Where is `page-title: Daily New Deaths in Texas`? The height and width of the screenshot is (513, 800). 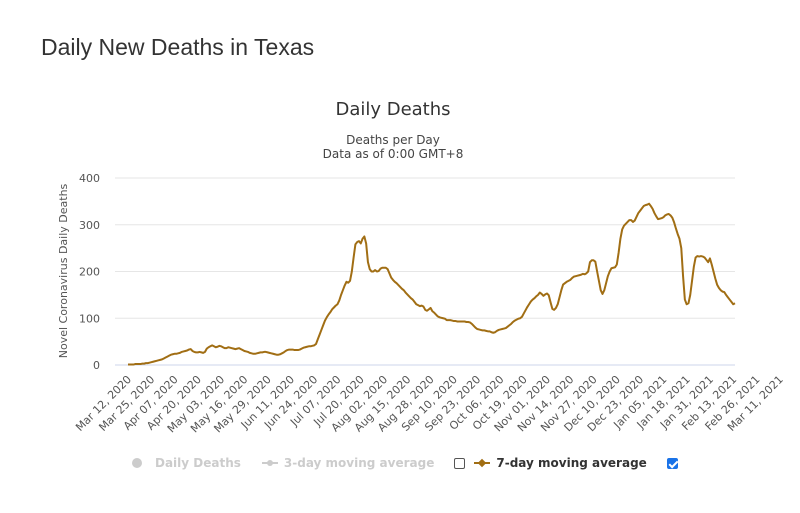 page-title: Daily New Deaths in Texas is located at coordinates (178, 47).